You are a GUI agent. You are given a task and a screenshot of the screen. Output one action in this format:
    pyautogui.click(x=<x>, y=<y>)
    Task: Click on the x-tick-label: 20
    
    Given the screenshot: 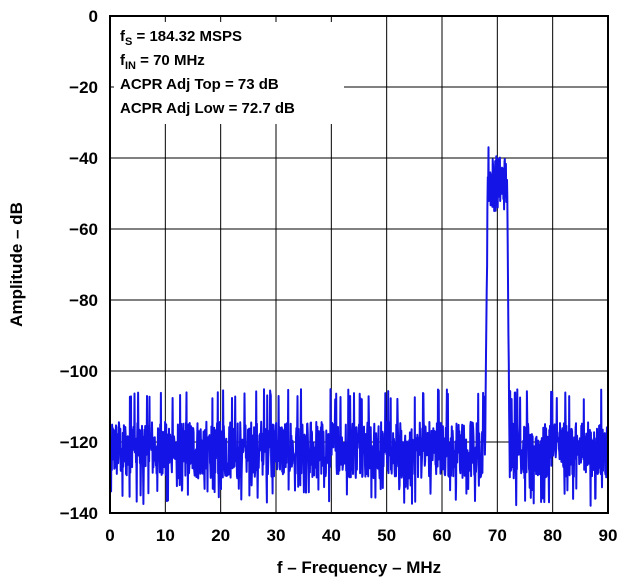 What is the action you would take?
    pyautogui.click(x=220, y=535)
    